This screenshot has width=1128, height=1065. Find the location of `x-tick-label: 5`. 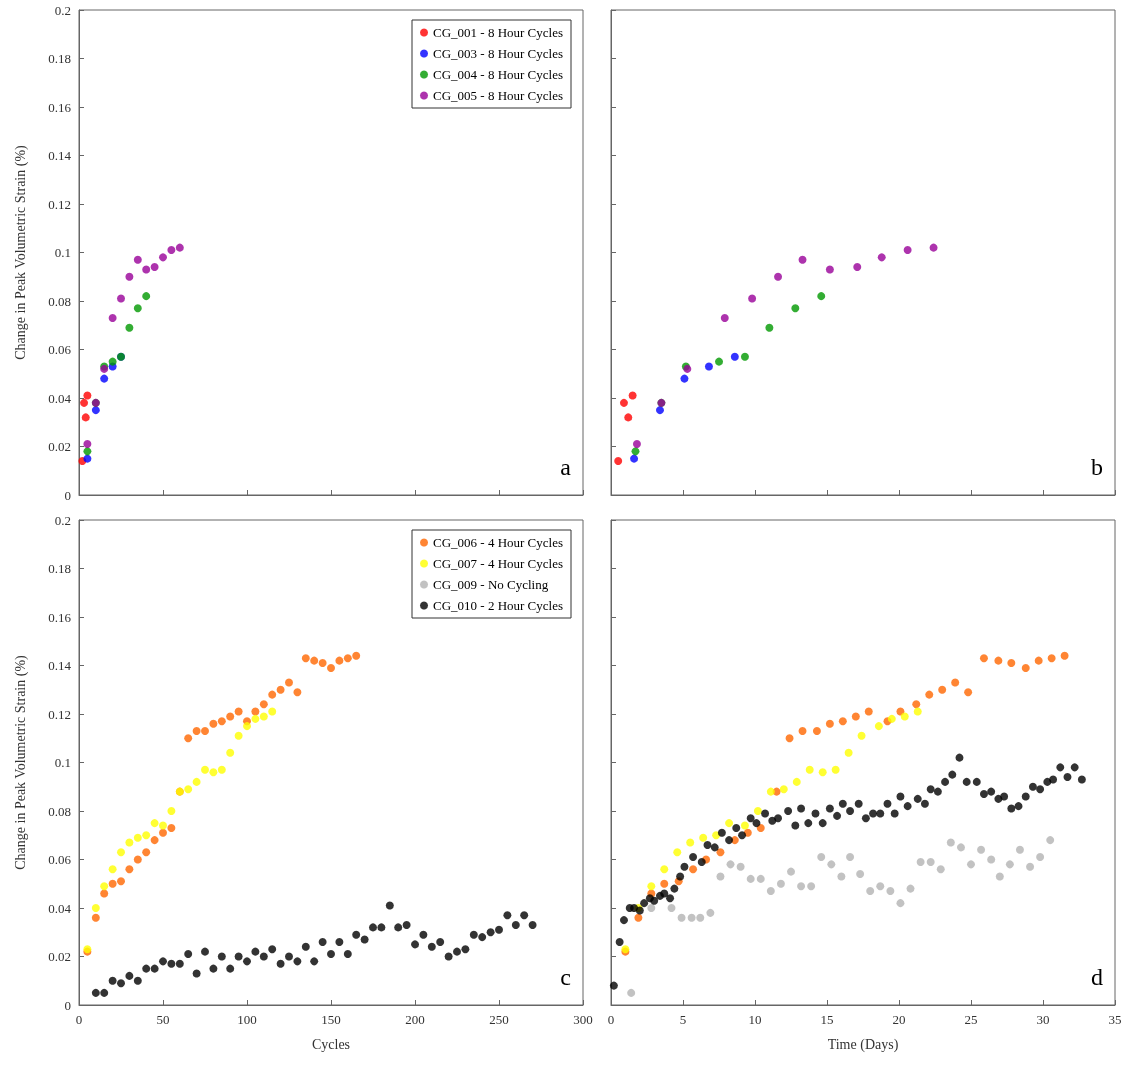

x-tick-label: 5 is located at coordinates (683, 1019).